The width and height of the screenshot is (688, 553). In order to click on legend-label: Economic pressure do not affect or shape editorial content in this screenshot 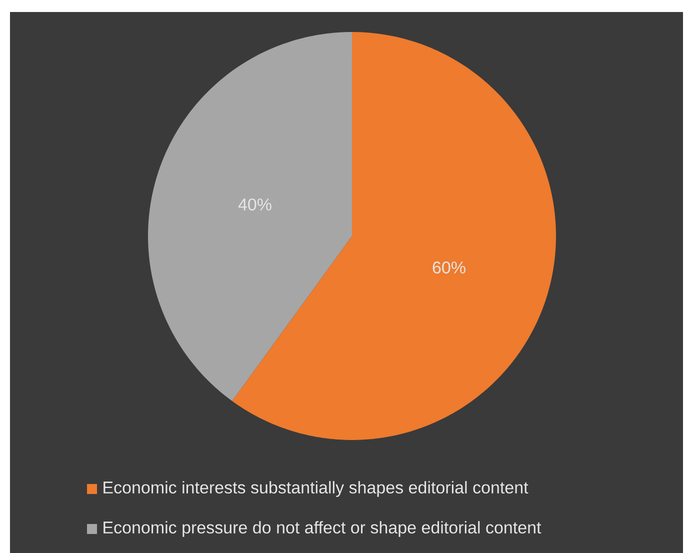, I will do `click(323, 529)`.